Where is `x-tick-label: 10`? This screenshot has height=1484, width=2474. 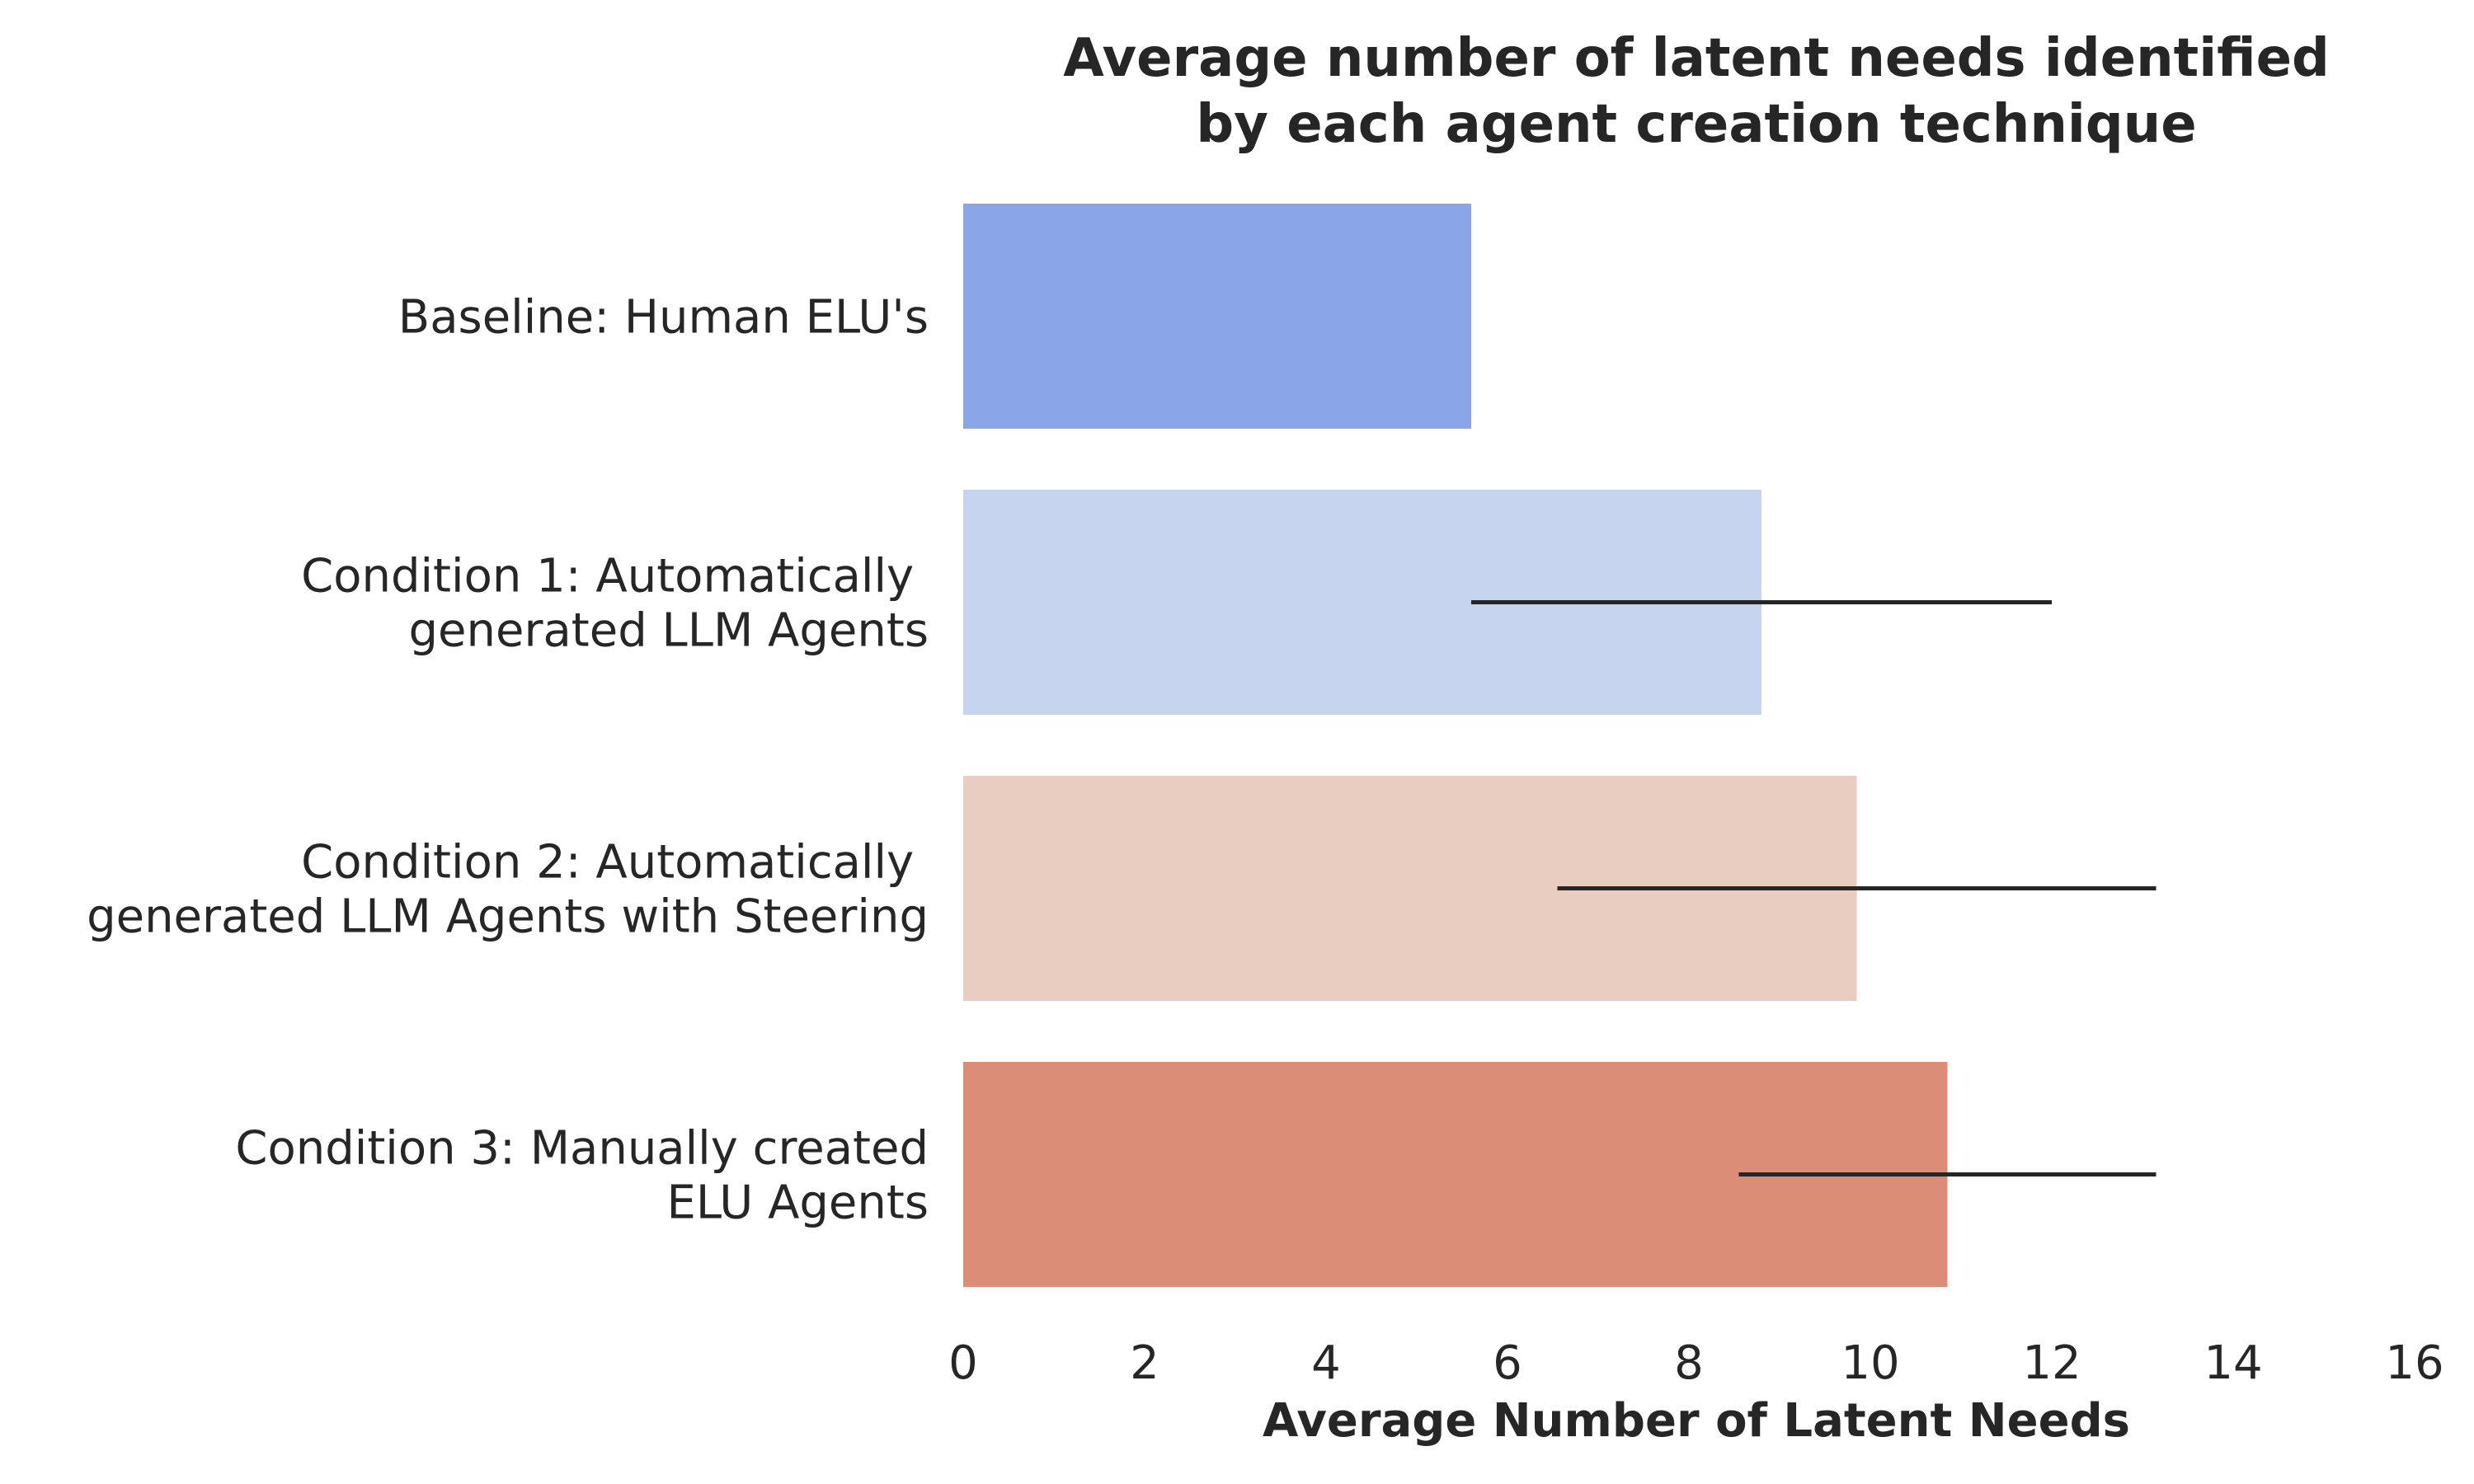
x-tick-label: 10 is located at coordinates (1870, 1363).